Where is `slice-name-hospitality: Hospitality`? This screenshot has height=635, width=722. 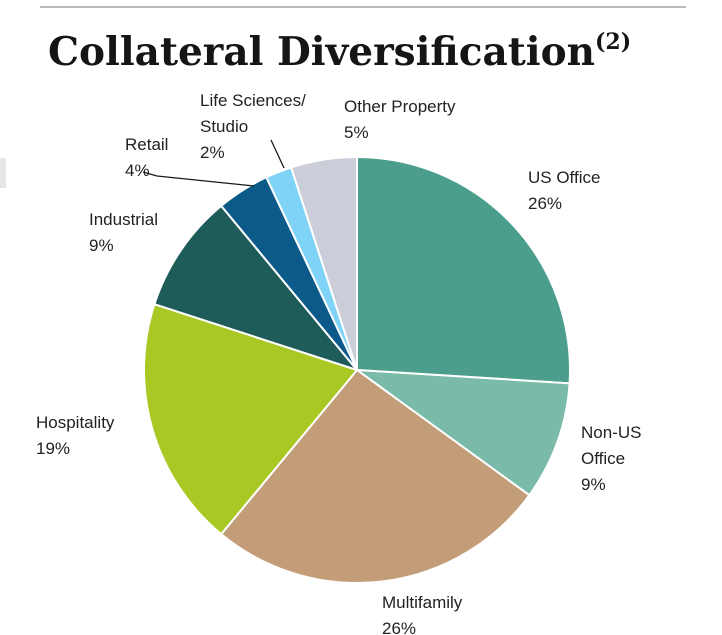
slice-name-hospitality: Hospitality is located at coordinates (75, 422).